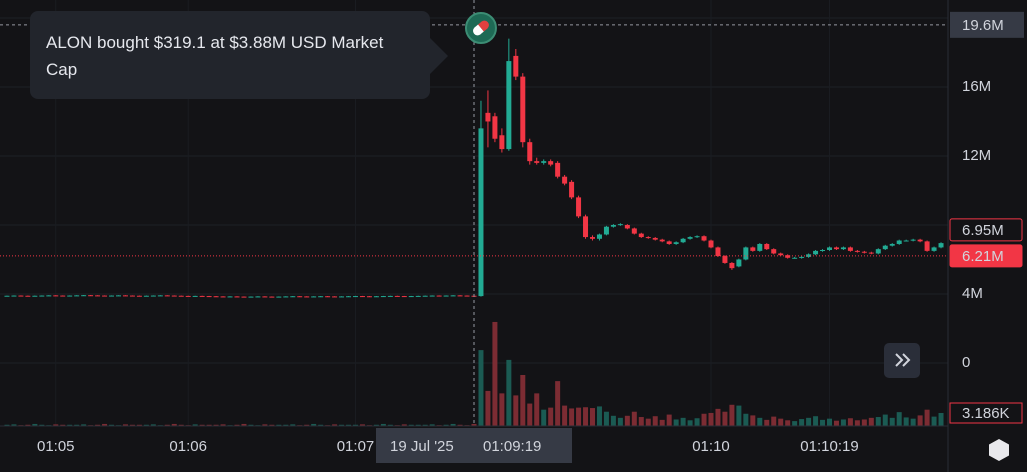 The width and height of the screenshot is (1027, 472). What do you see at coordinates (999, 450) in the screenshot?
I see `logo-hexagon` at bounding box center [999, 450].